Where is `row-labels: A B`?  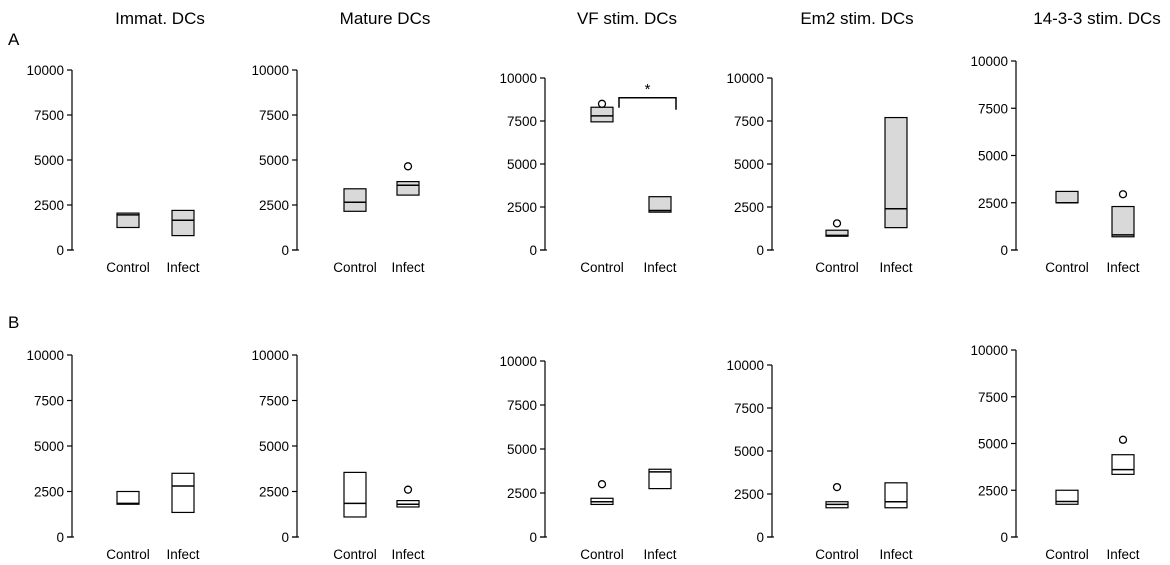
row-labels: A B is located at coordinates (14, 181).